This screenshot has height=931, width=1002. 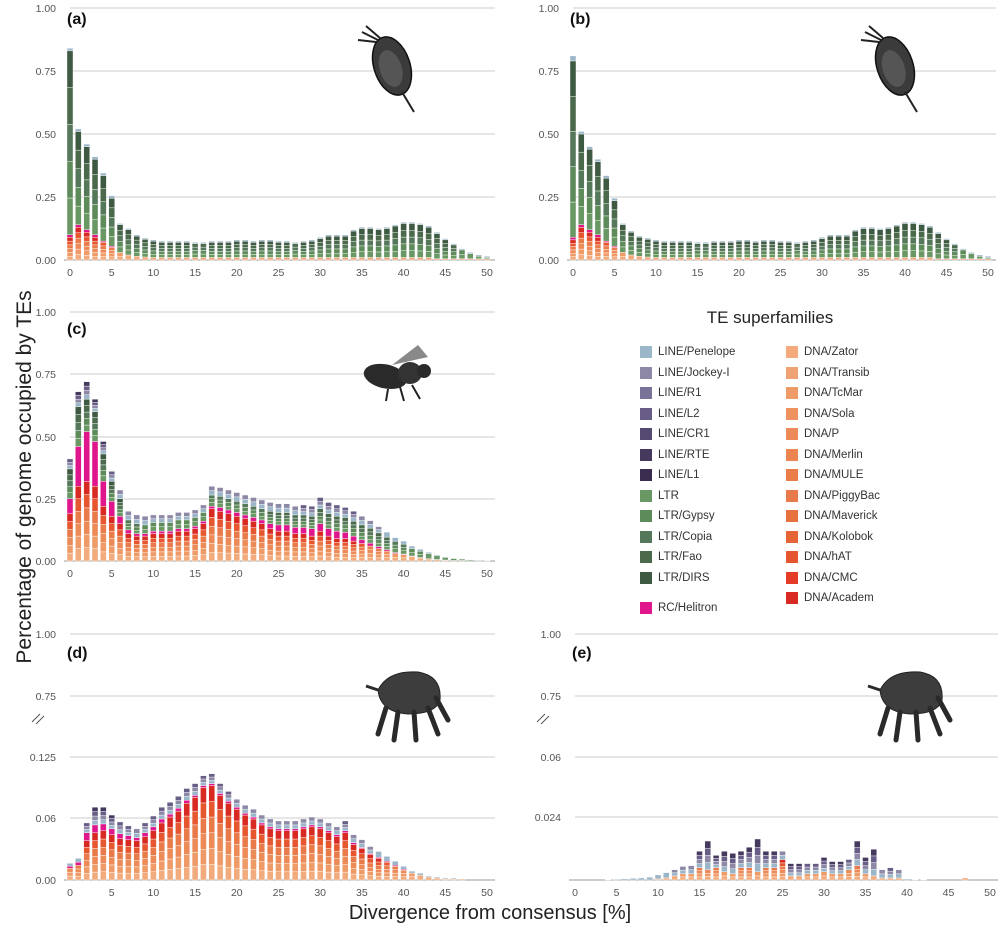 What do you see at coordinates (112, 273) in the screenshot?
I see `x-tick-label: 5` at bounding box center [112, 273].